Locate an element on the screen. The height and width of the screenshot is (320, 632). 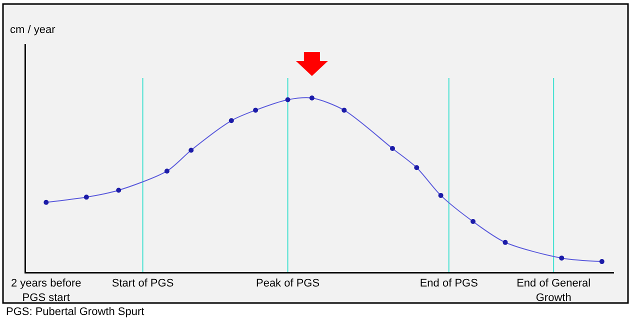
x-tick-label: 2 years before PGS start is located at coordinates (46, 291).